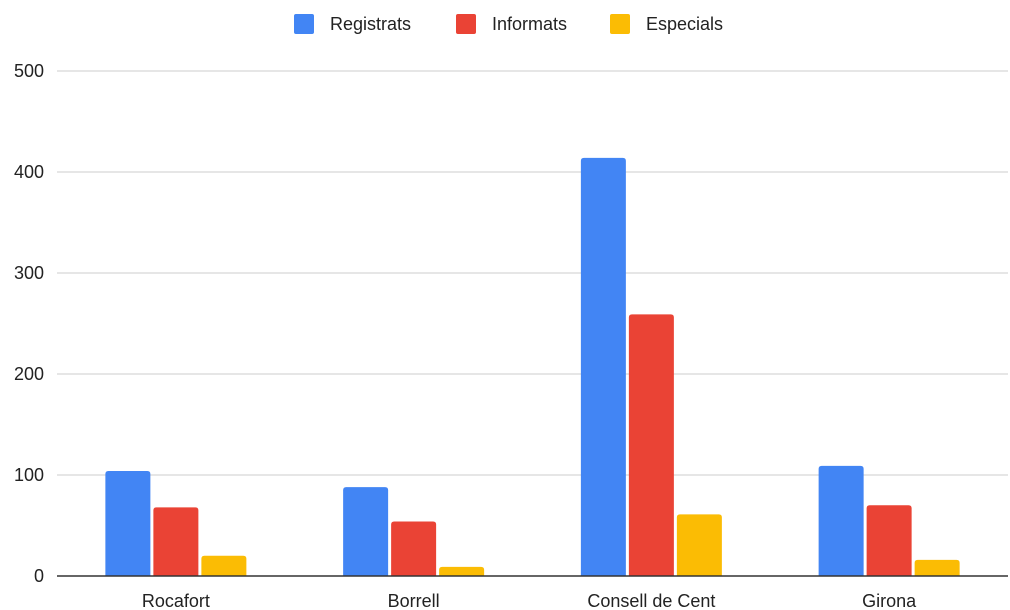 The image size is (1010, 610). Describe the element at coordinates (29, 172) in the screenshot. I see `y-tick-label: 400` at that location.